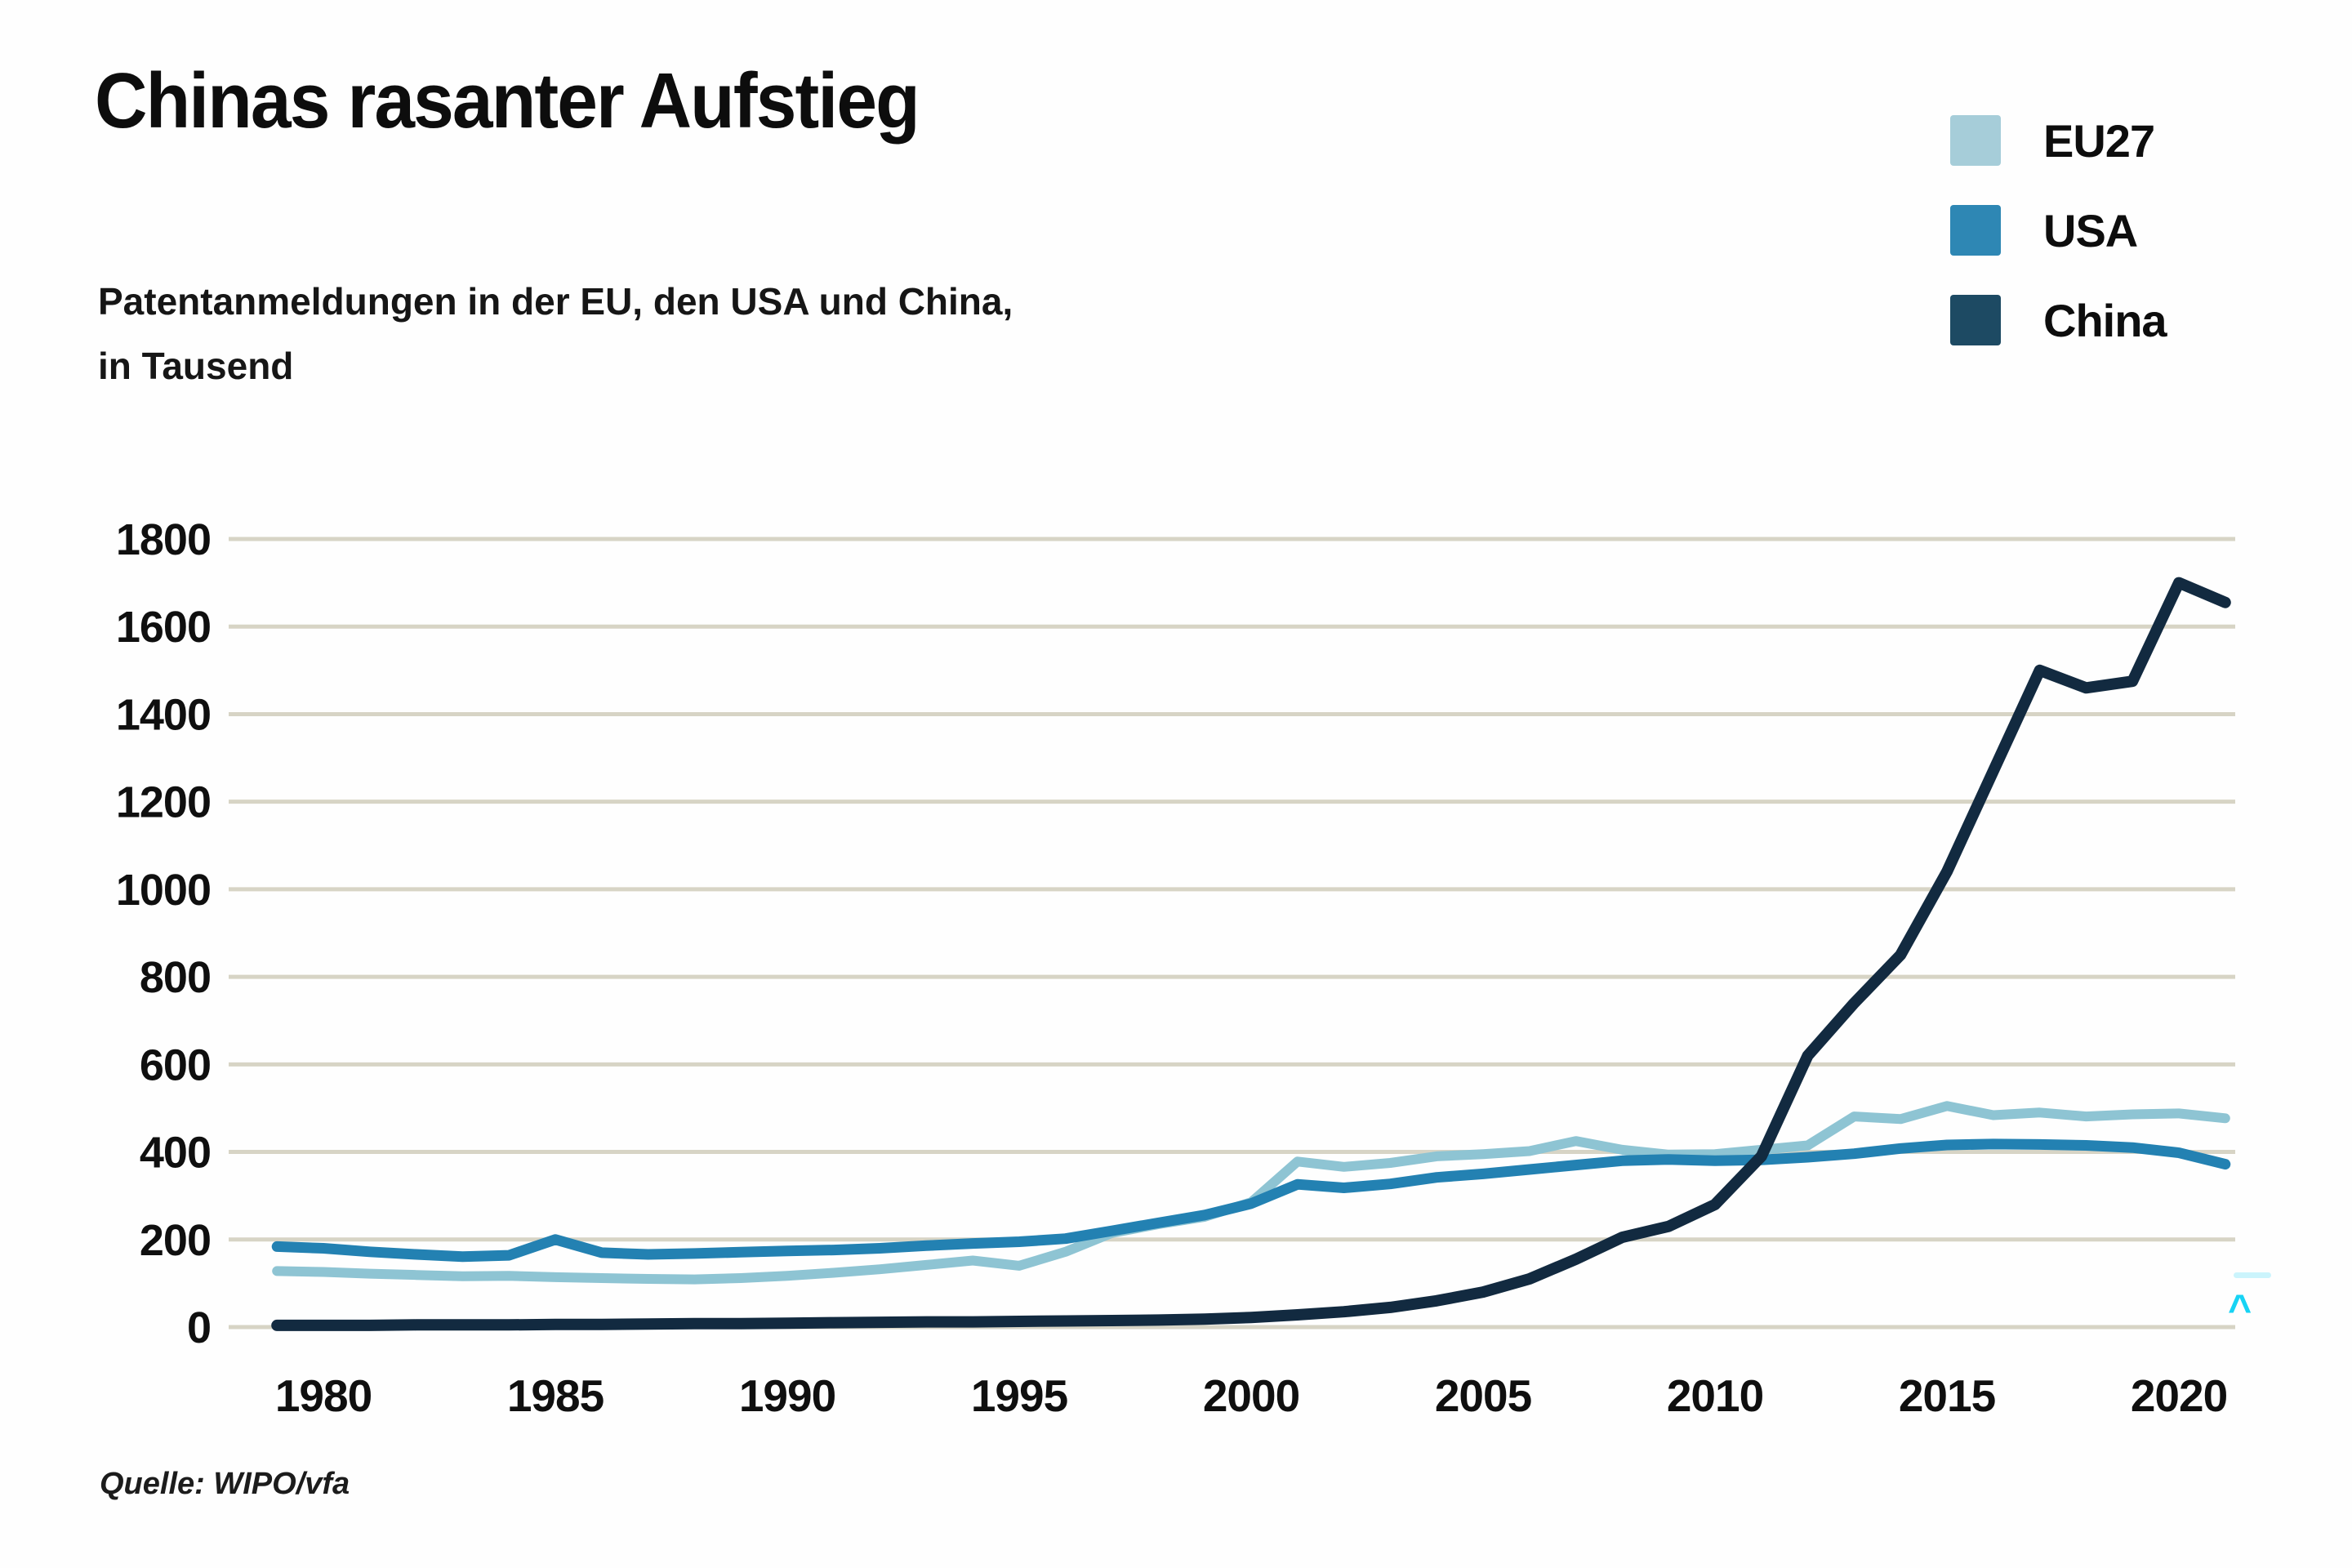 This screenshot has height=1568, width=2352. I want to click on x-tick-label-2005: 2005, so click(1483, 1395).